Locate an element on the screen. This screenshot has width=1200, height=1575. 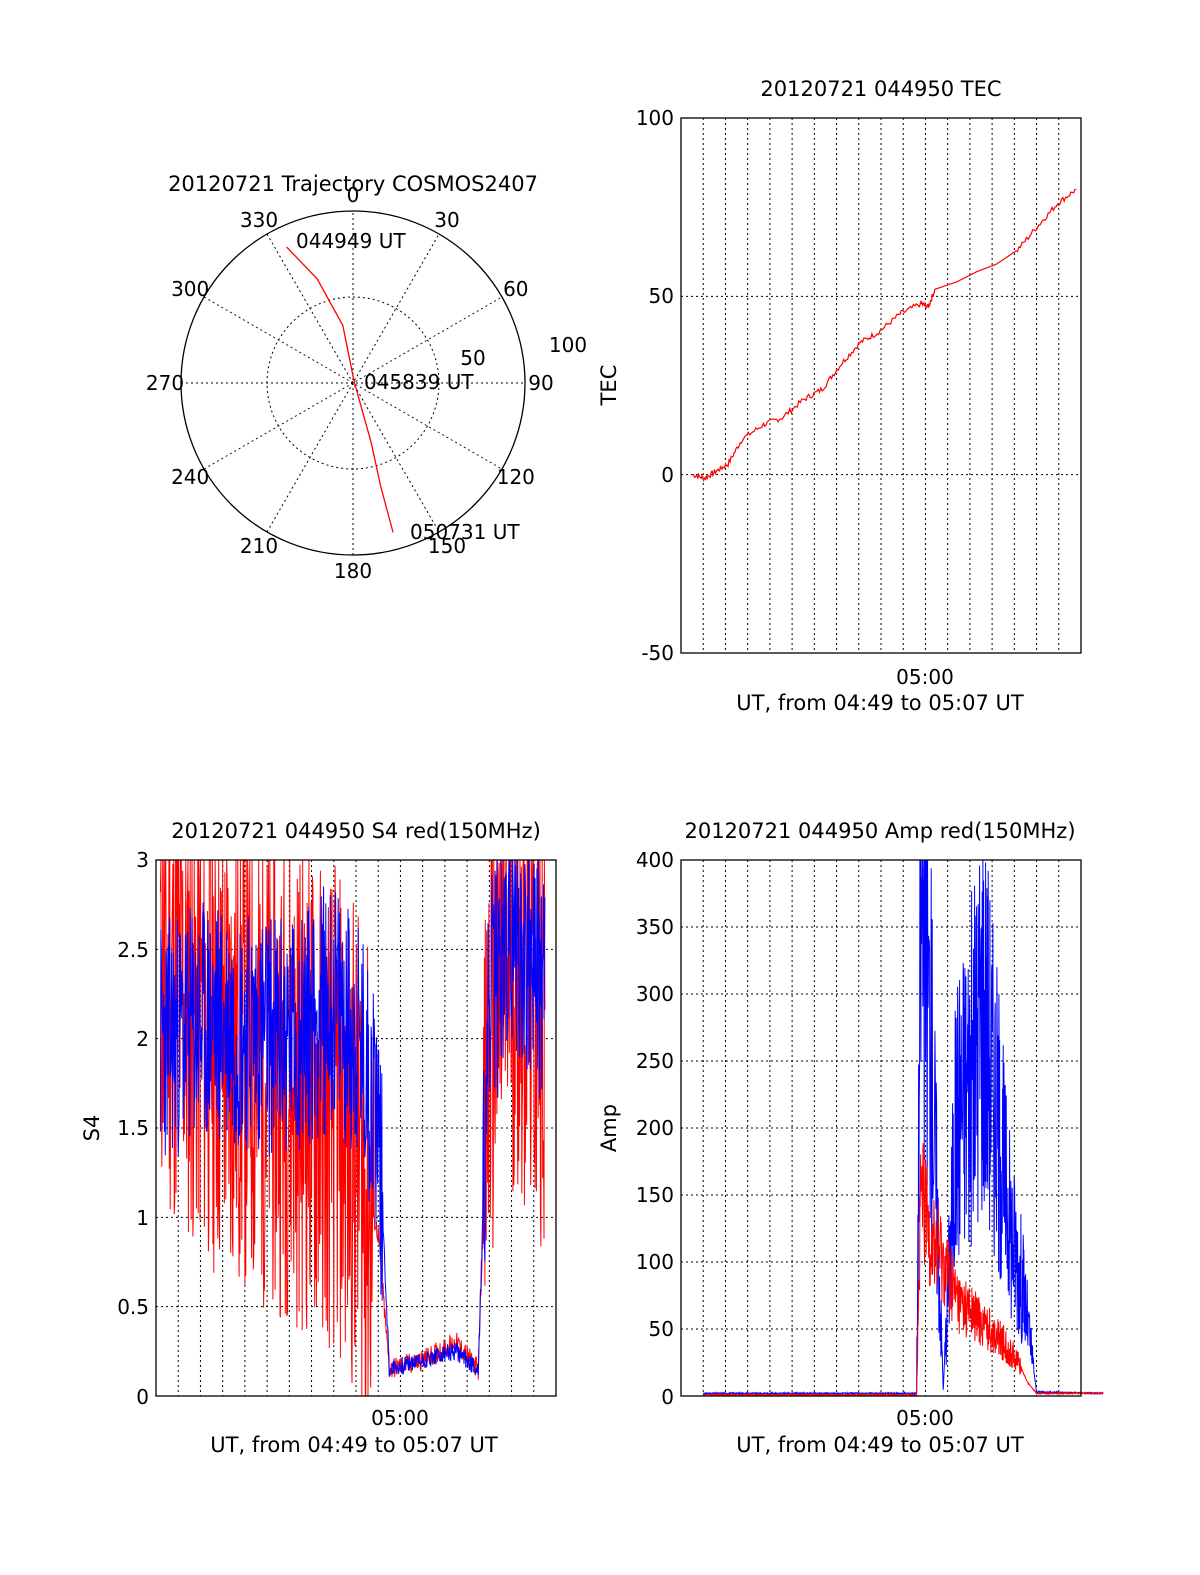
polar-angle-label: 90 is located at coordinates (540, 383).